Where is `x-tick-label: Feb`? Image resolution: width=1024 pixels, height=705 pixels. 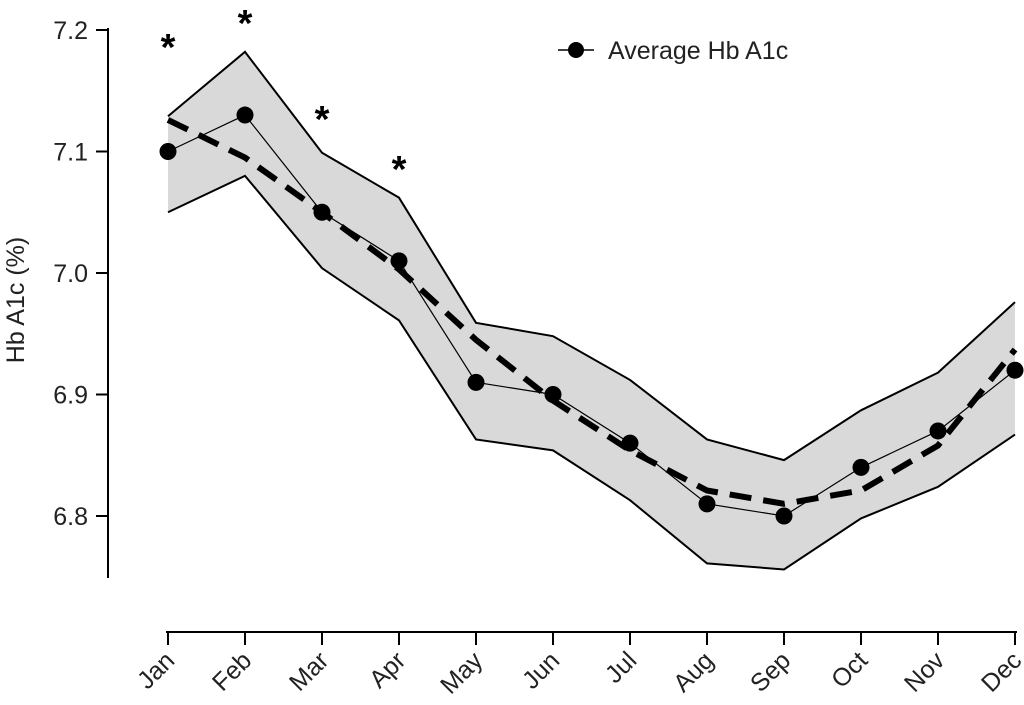 x-tick-label: Feb is located at coordinates (232, 671).